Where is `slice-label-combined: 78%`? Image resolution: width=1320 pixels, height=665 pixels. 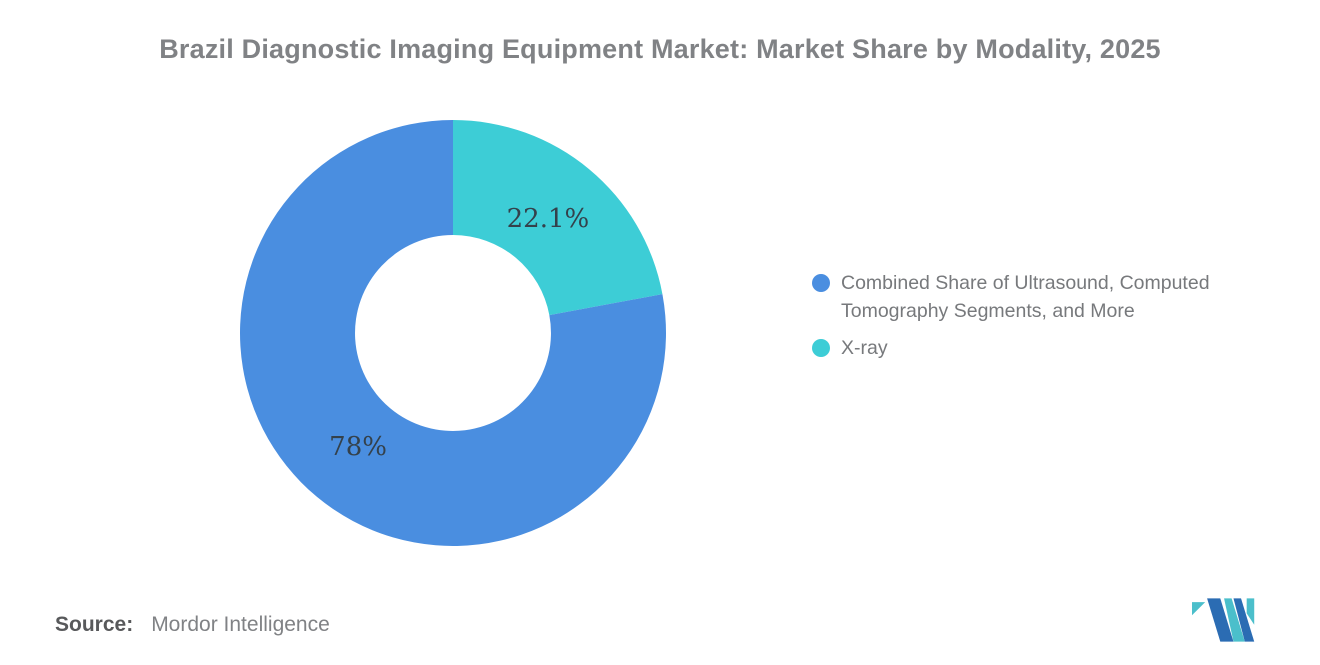 slice-label-combined: 78% is located at coordinates (358, 447).